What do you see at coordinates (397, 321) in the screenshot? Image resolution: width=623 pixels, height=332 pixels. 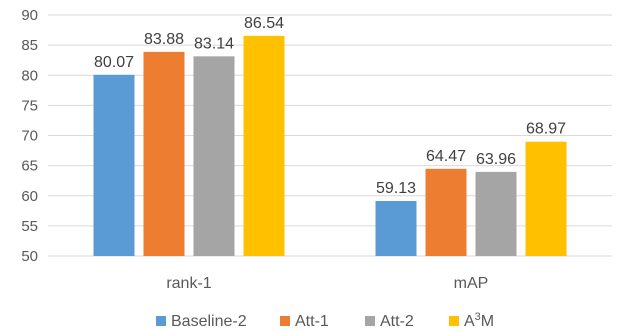 I see `legend-label: Att-2` at bounding box center [397, 321].